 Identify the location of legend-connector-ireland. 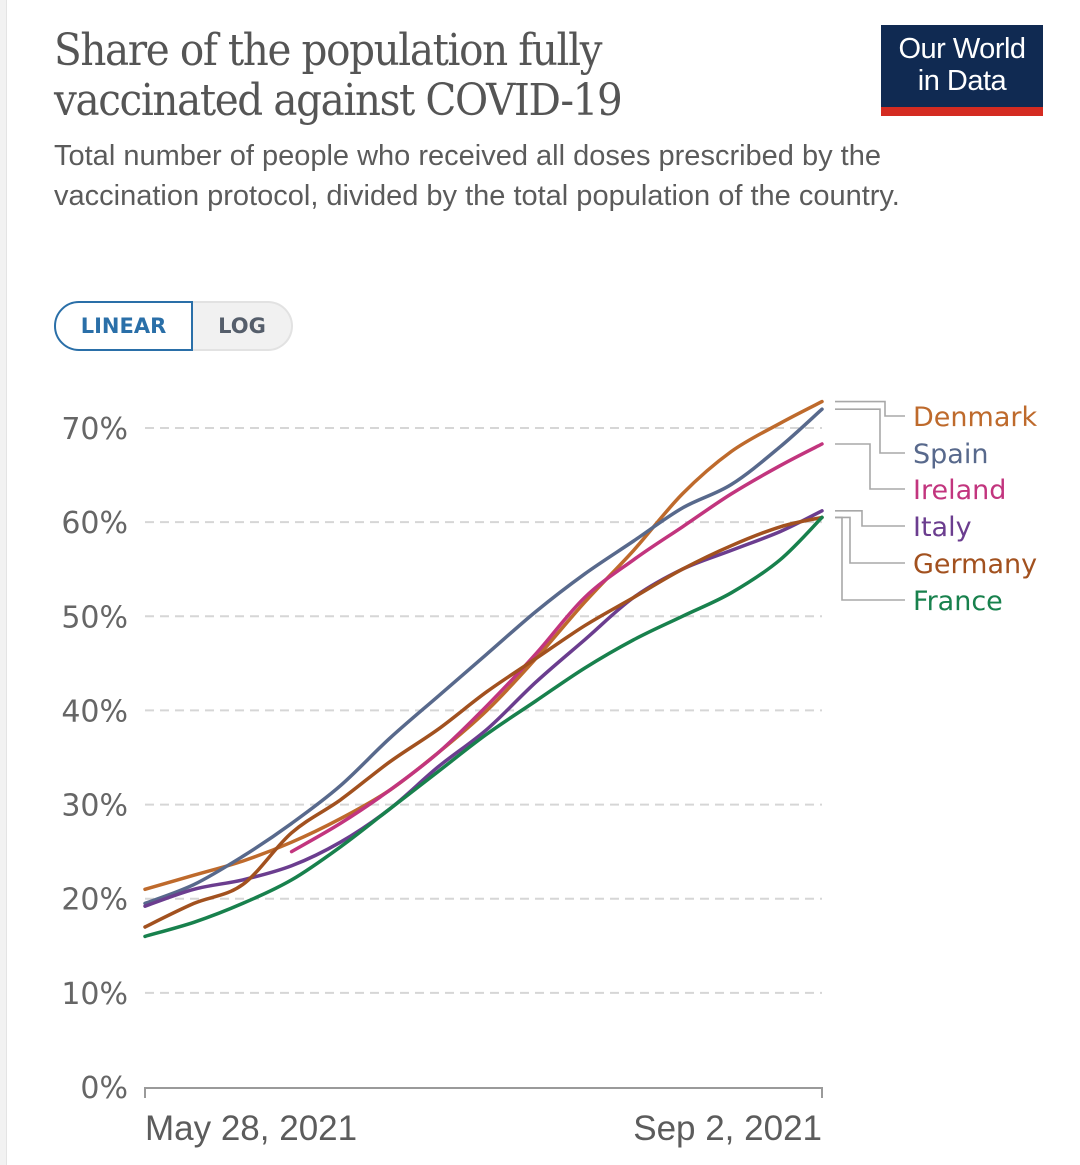
(870, 466).